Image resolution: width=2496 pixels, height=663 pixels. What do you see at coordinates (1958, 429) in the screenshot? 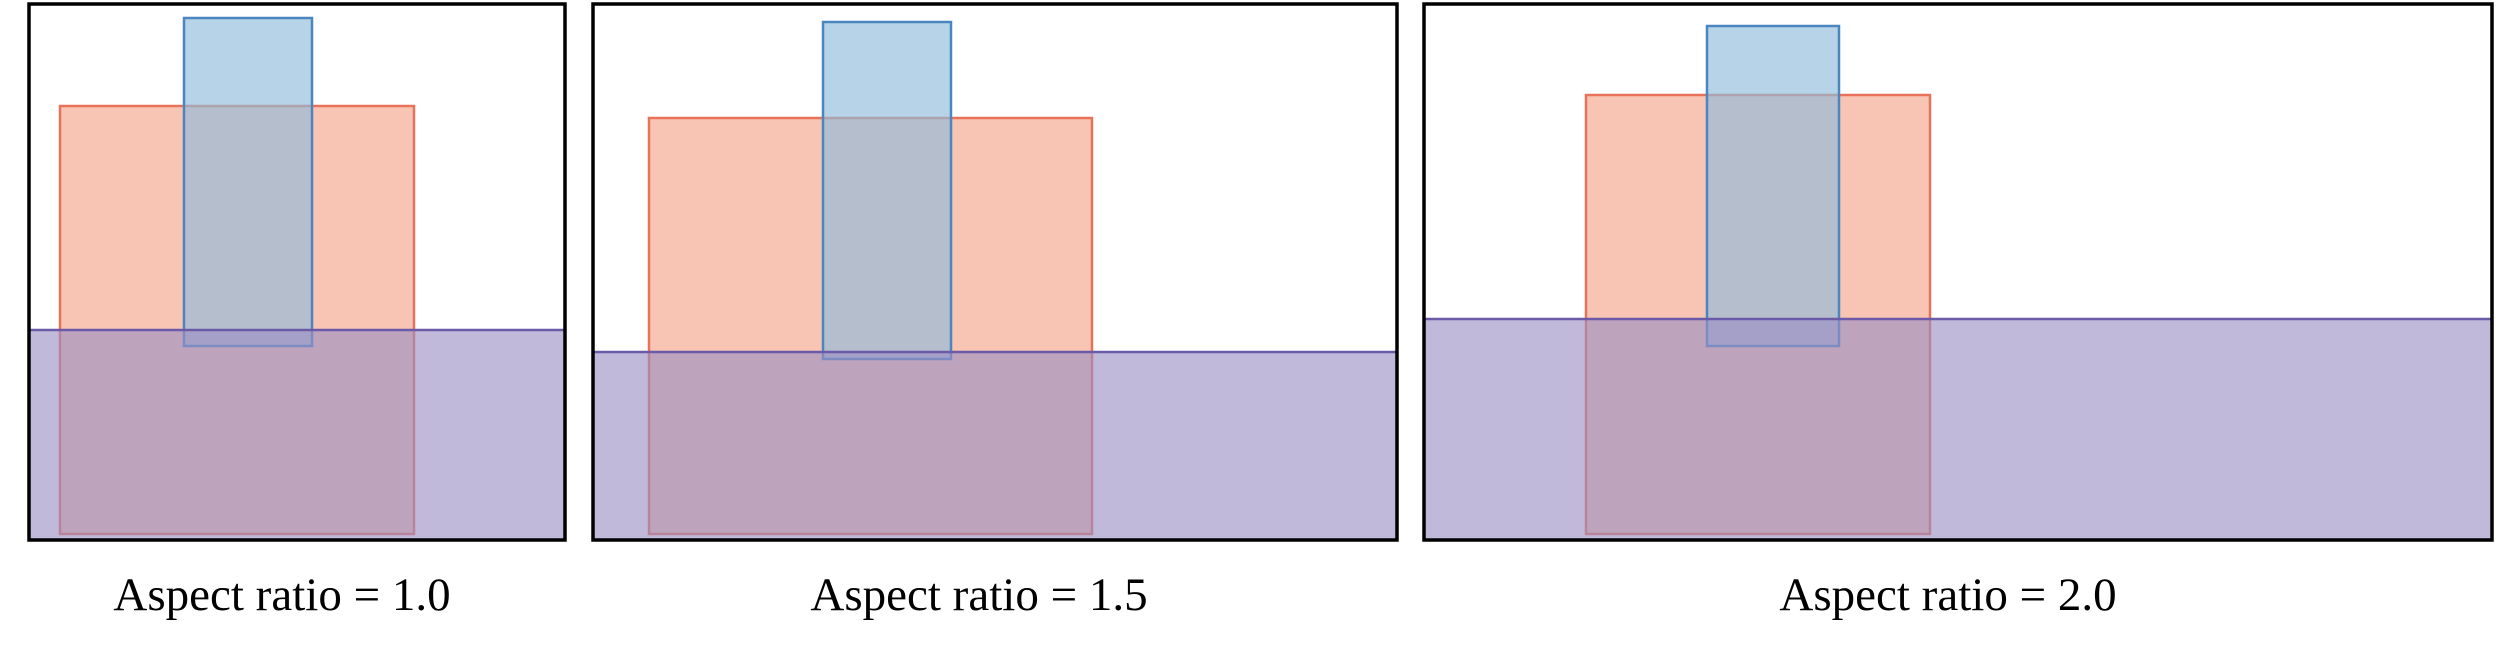
I see `panel-3-purple-box` at bounding box center [1958, 429].